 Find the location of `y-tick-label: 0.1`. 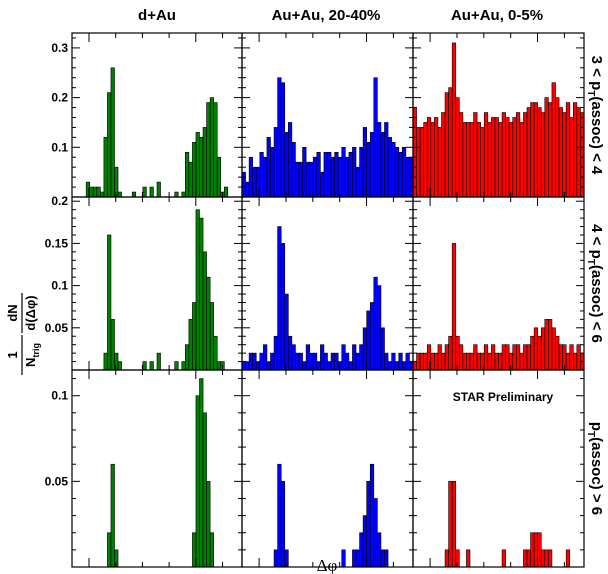

y-tick-label: 0.1 is located at coordinates (59, 286).